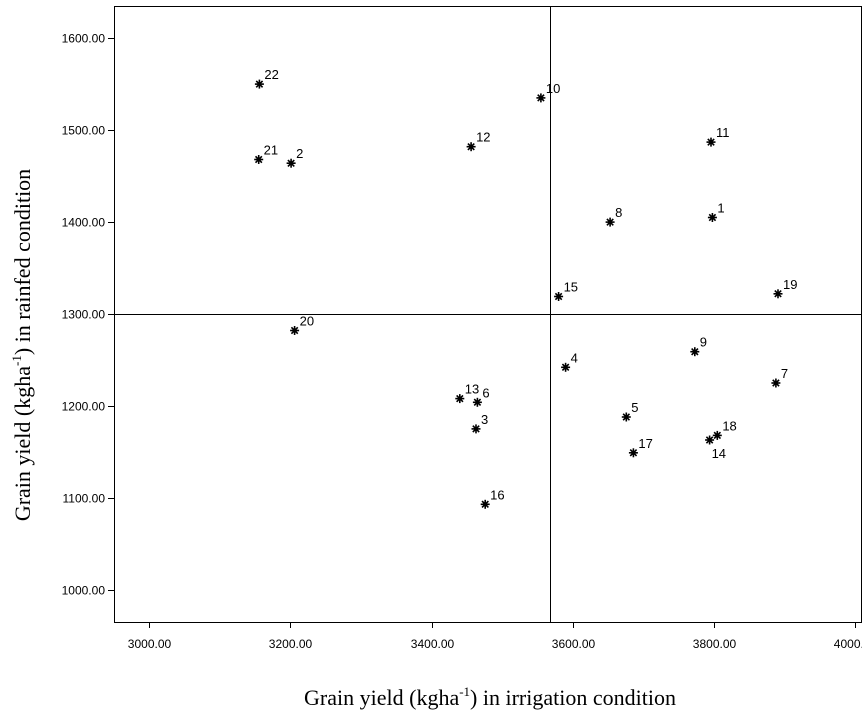 The image size is (862, 718). Describe the element at coordinates (574, 644) in the screenshot. I see `x-tick-label: 3600.00` at that location.